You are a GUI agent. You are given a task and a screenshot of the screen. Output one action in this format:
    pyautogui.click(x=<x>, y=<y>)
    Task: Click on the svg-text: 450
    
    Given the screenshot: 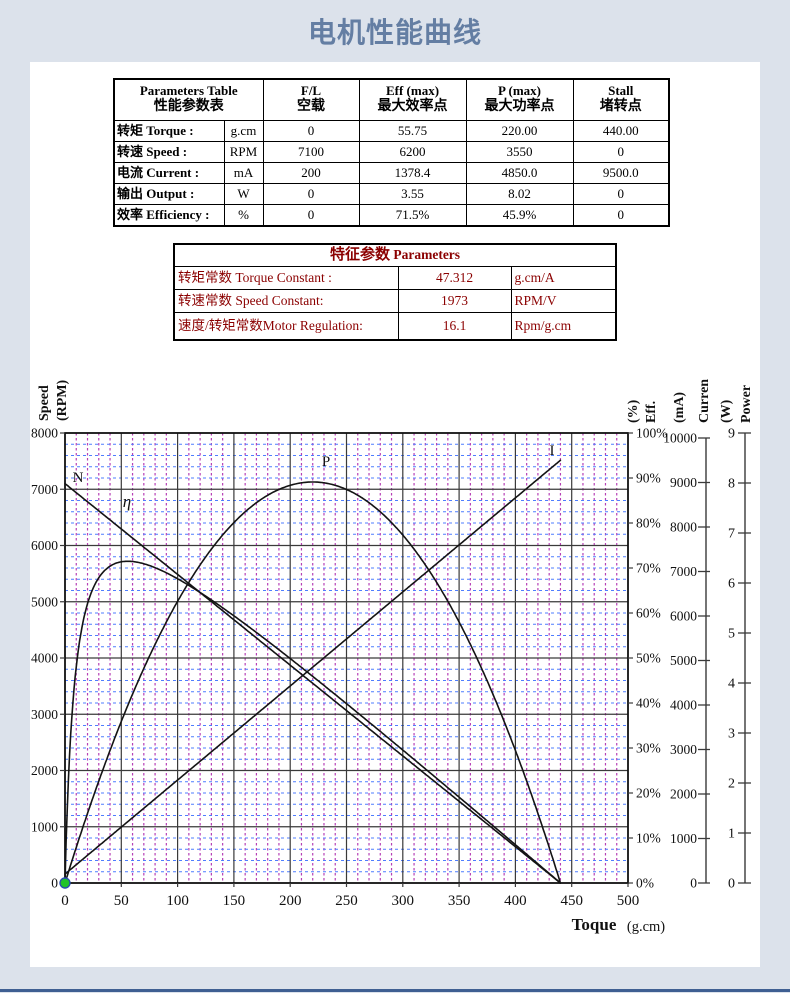 What is the action you would take?
    pyautogui.click(x=571, y=901)
    